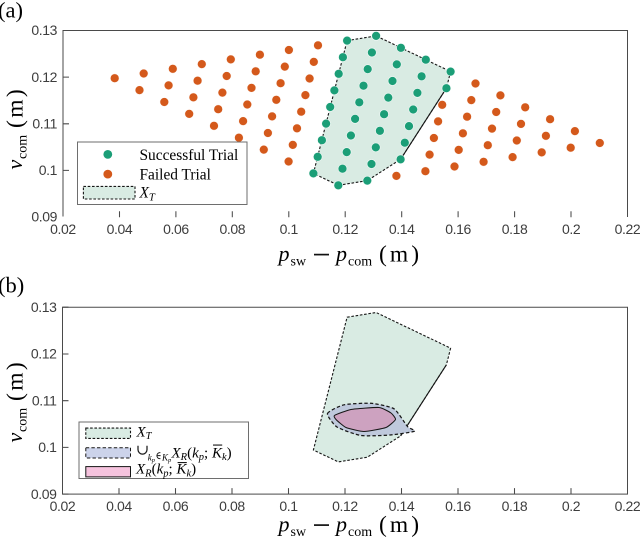 This screenshot has width=640, height=547. What do you see at coordinates (175, 175) in the screenshot?
I see `svg-text: Failed Trial` at bounding box center [175, 175].